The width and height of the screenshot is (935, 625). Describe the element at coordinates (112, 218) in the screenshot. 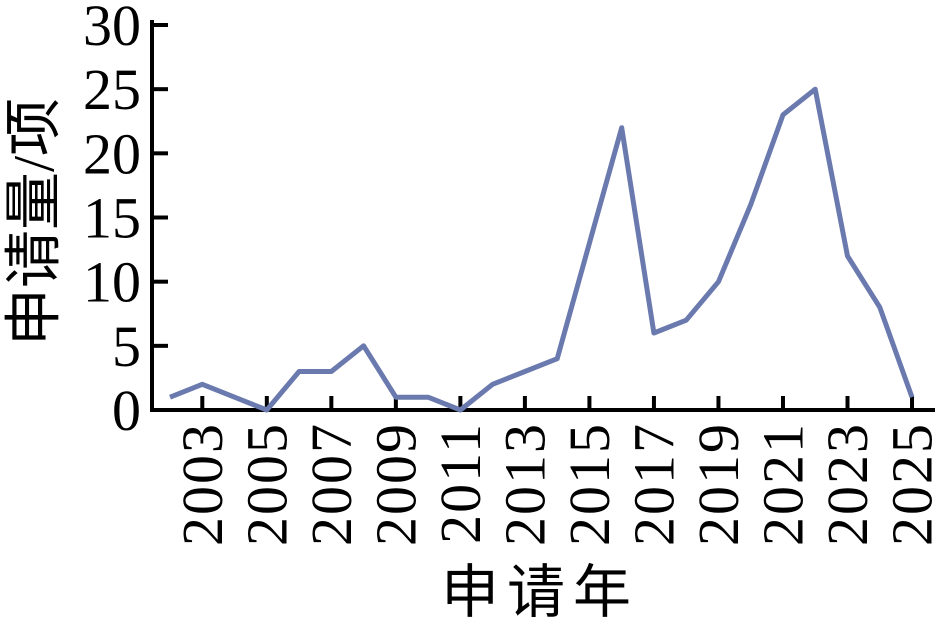

I see `y-tick-label: 15` at that location.